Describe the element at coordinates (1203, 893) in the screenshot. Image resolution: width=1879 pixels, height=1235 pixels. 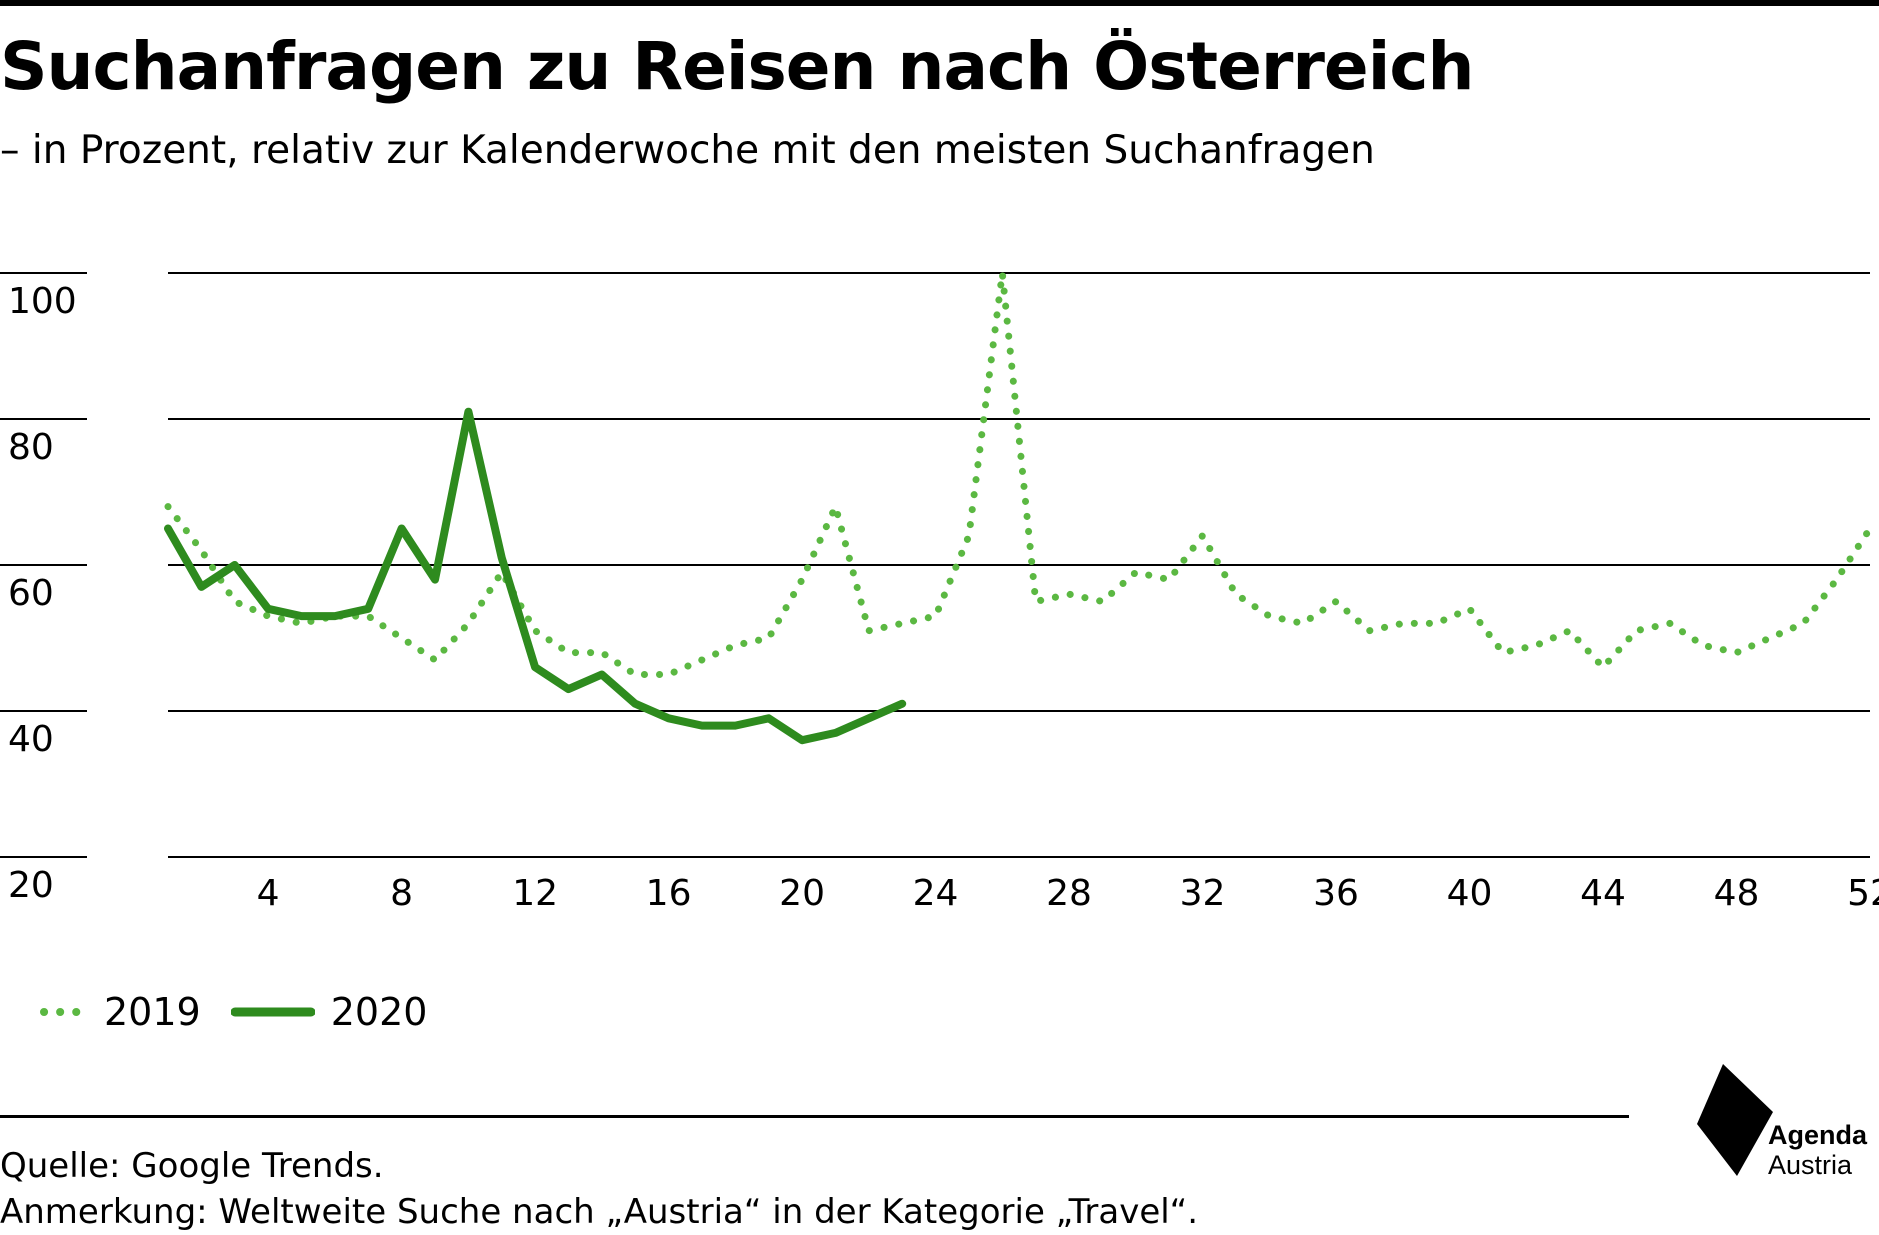
I see `x-tick-label: 32` at that location.